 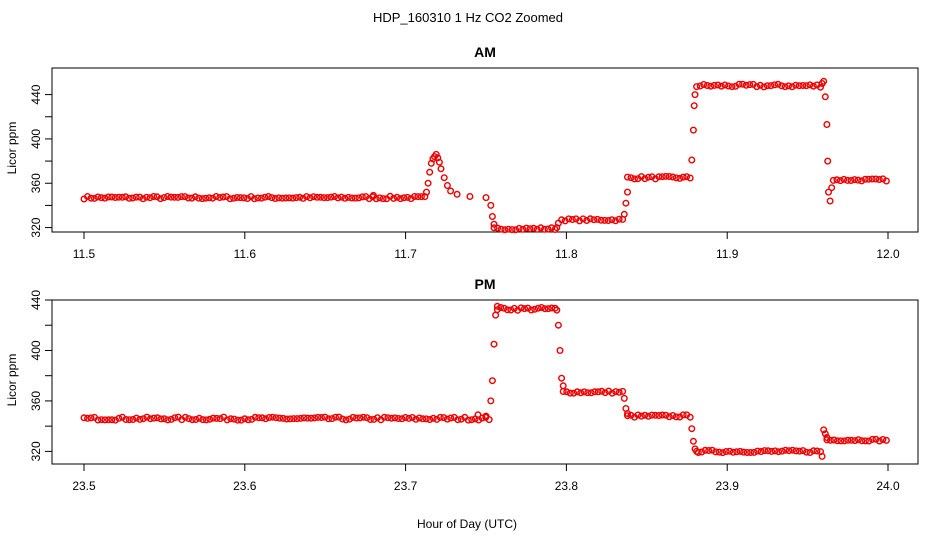 I want to click on x-tick-label: 23.5, so click(x=84, y=486).